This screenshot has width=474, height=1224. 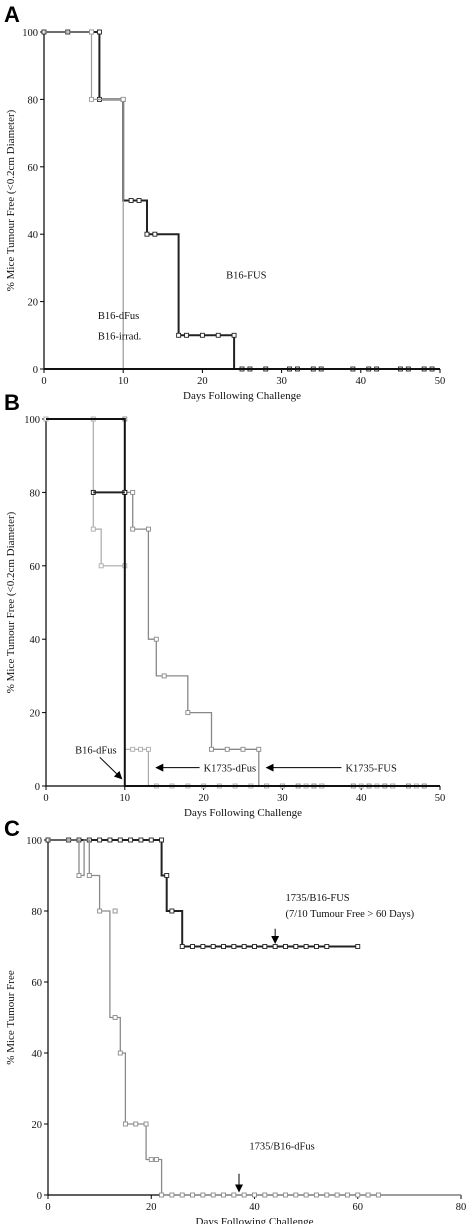 What do you see at coordinates (281, 1146) in the screenshot?
I see `annotation-label: 1735/B16-dFus` at bounding box center [281, 1146].